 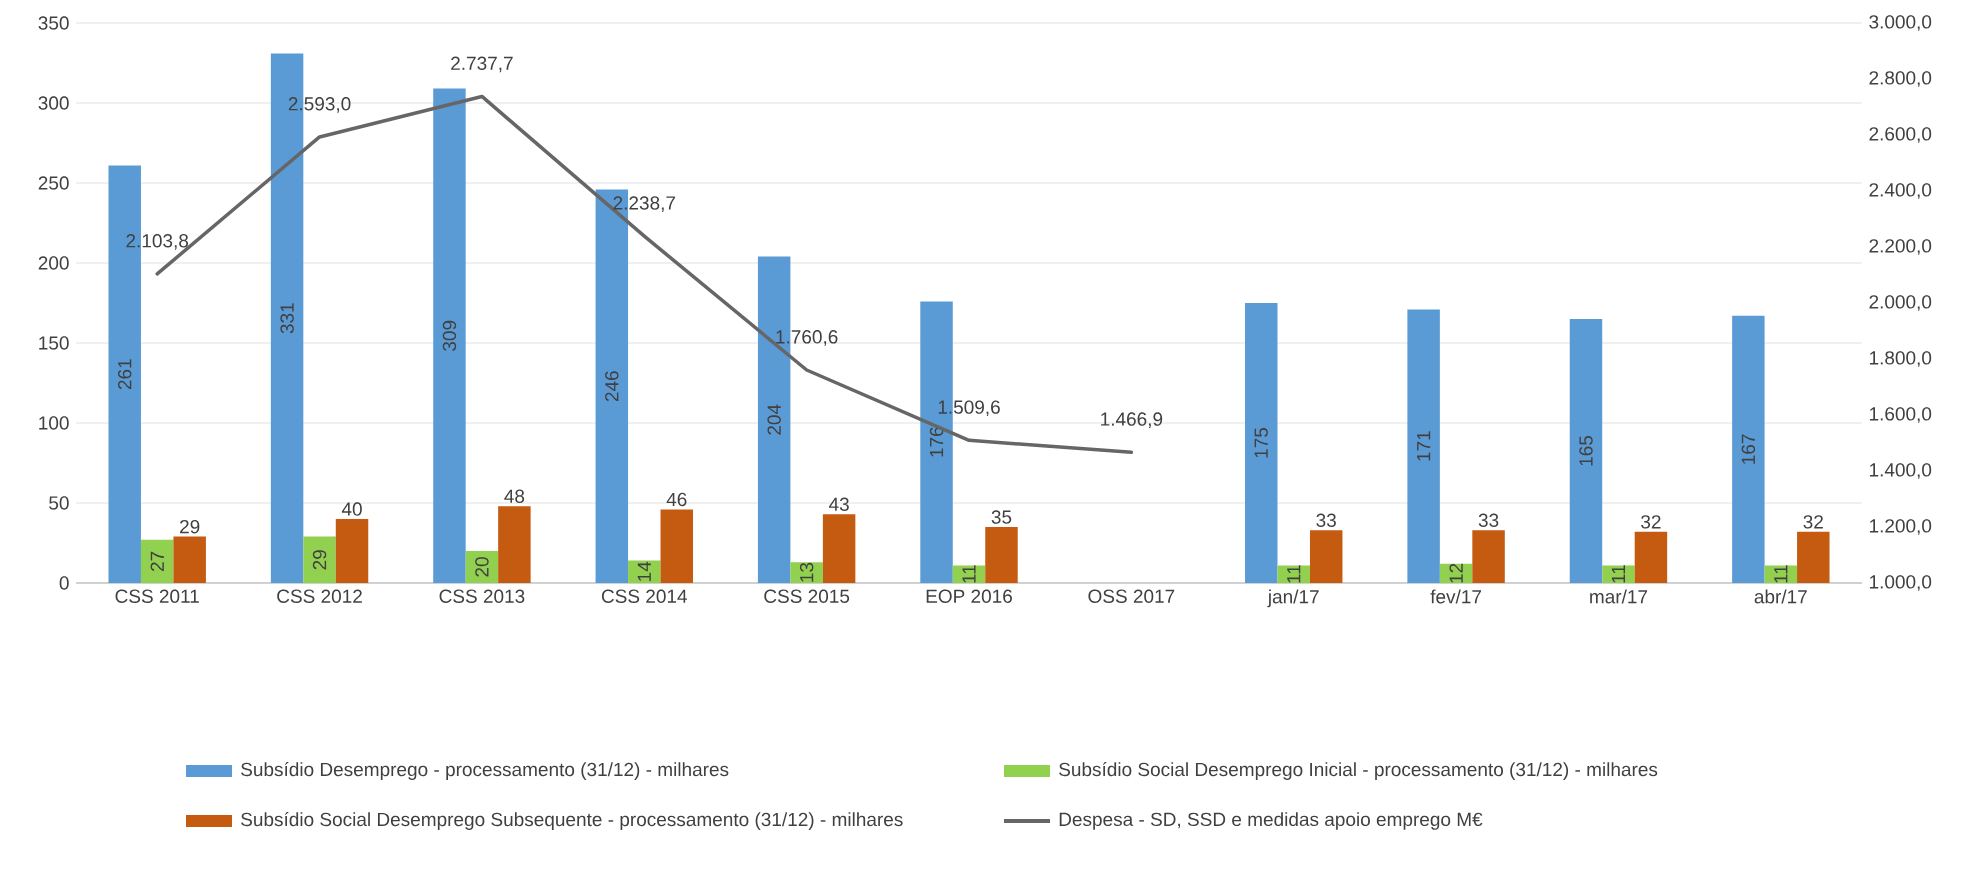 What do you see at coordinates (53, 103) in the screenshot?
I see `y-tick-label: 300` at bounding box center [53, 103].